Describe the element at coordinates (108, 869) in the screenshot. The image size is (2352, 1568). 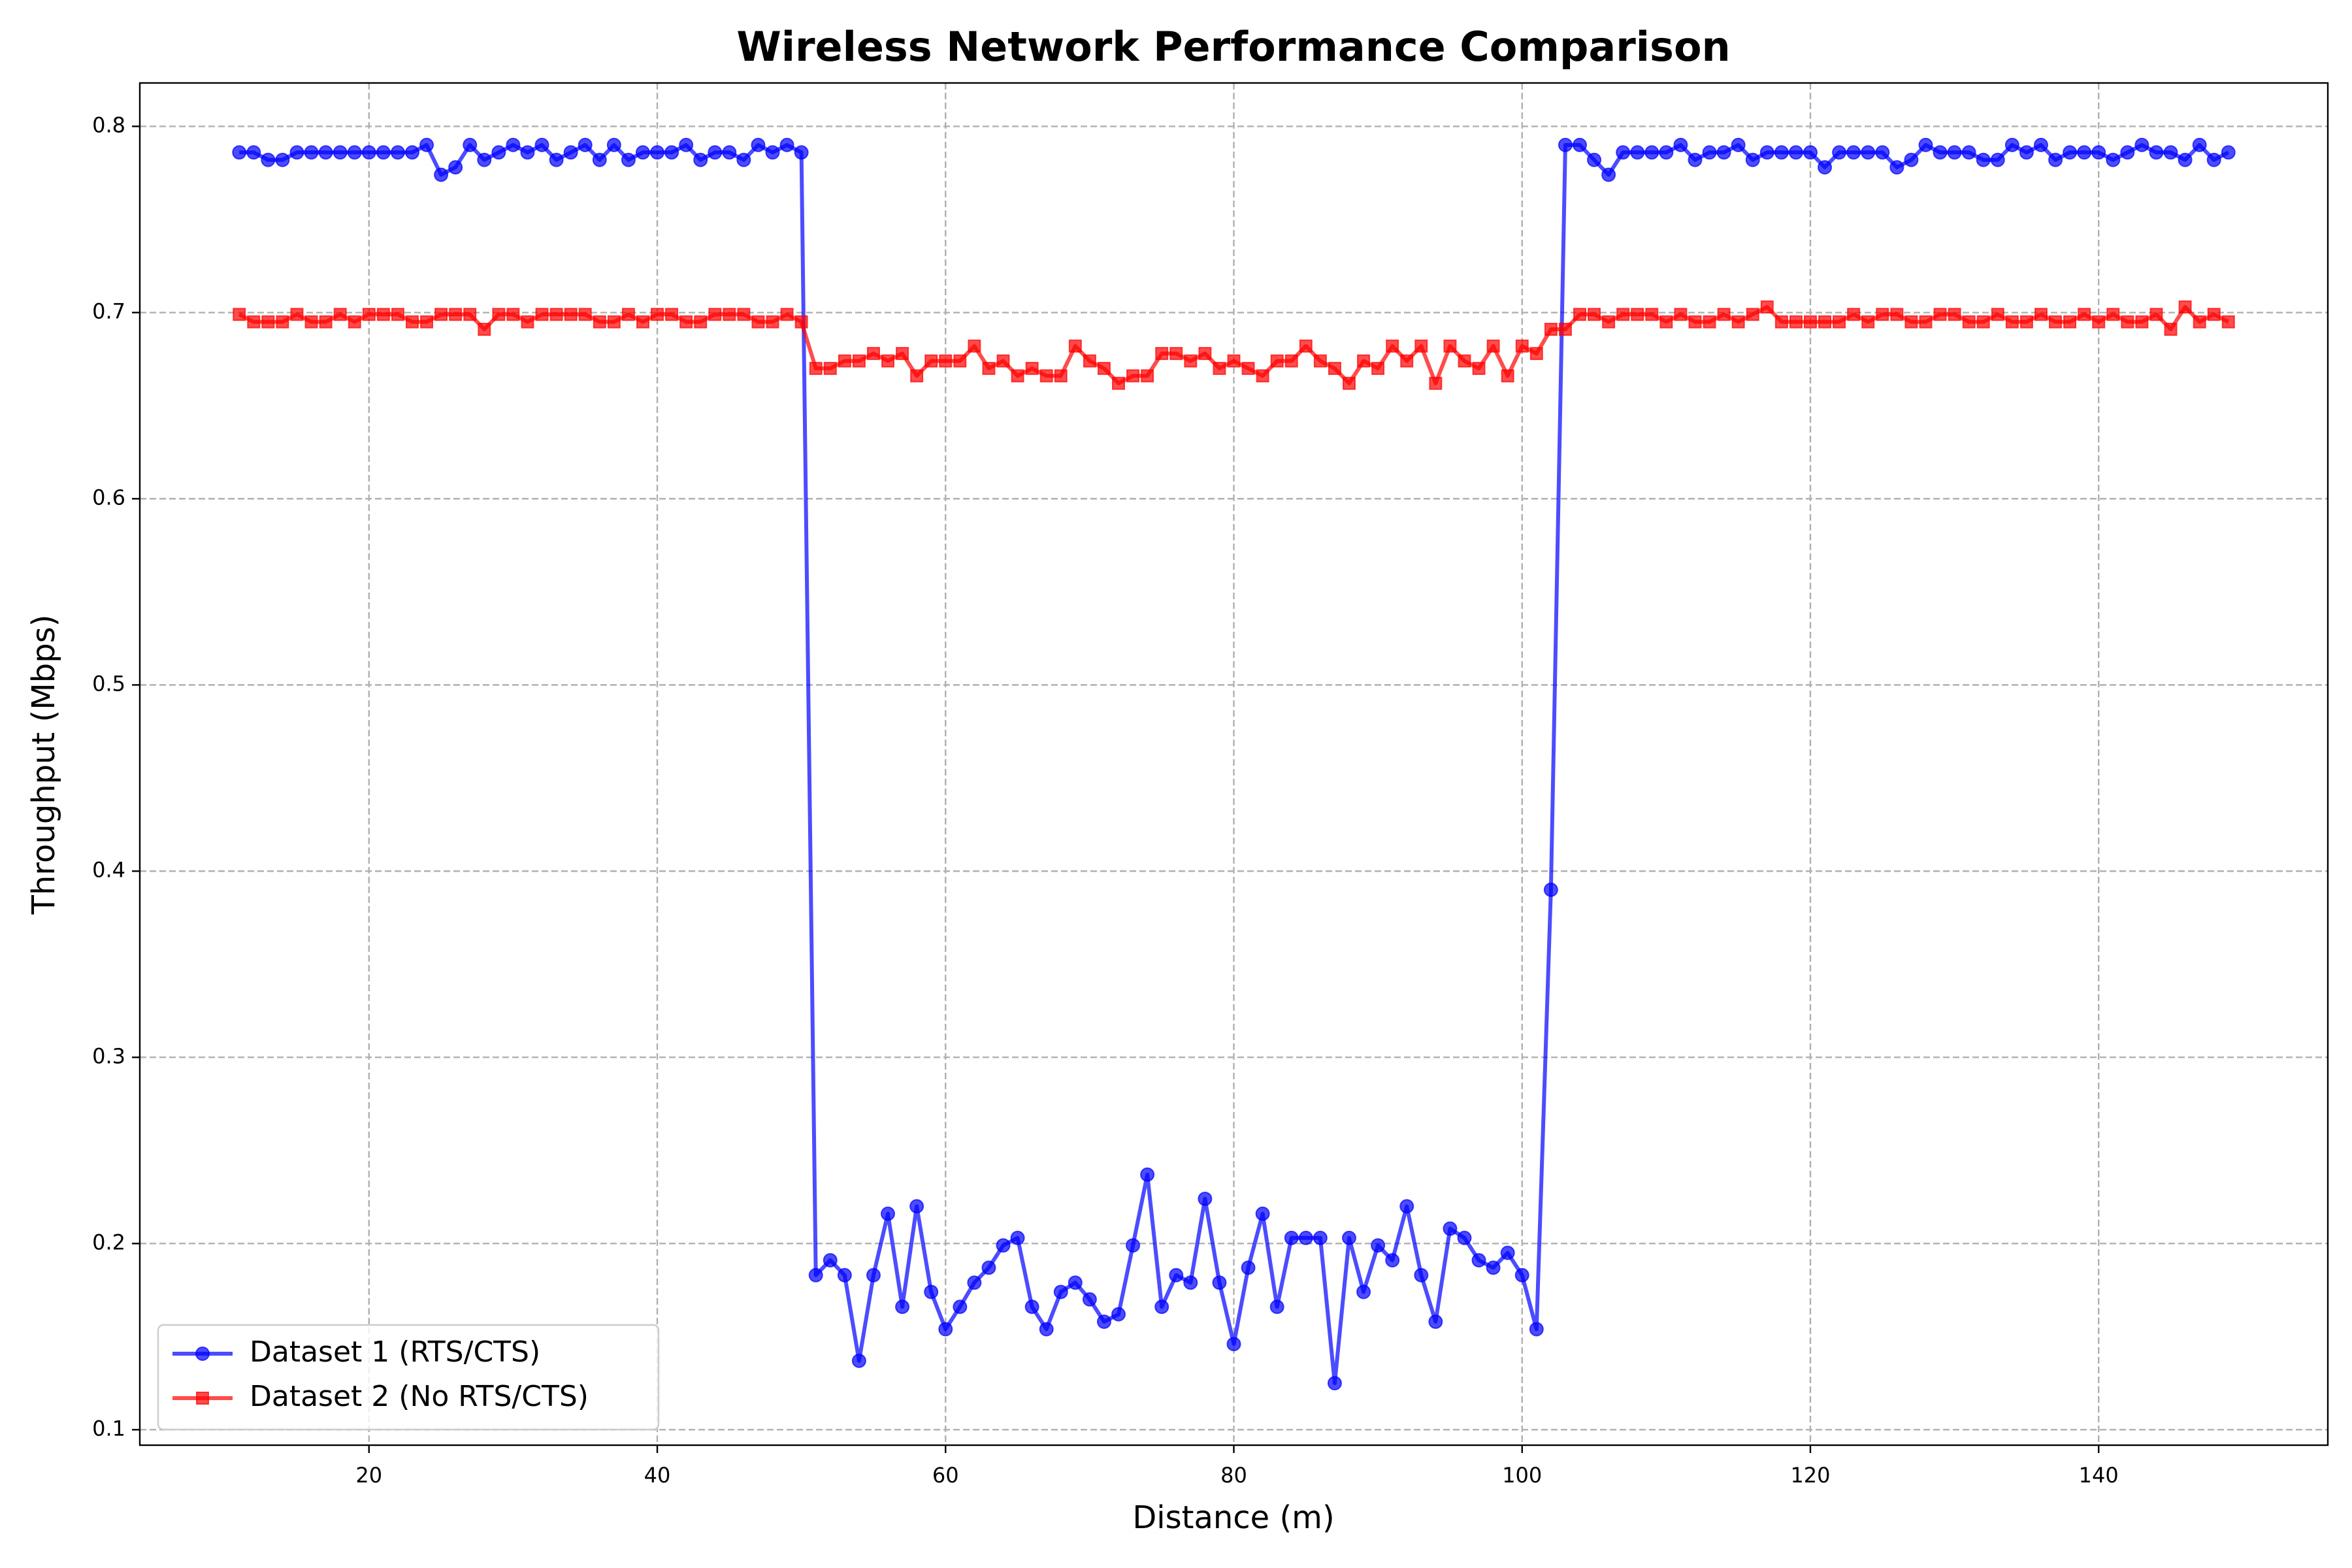
I see `y-tick-label: 0.4` at that location.